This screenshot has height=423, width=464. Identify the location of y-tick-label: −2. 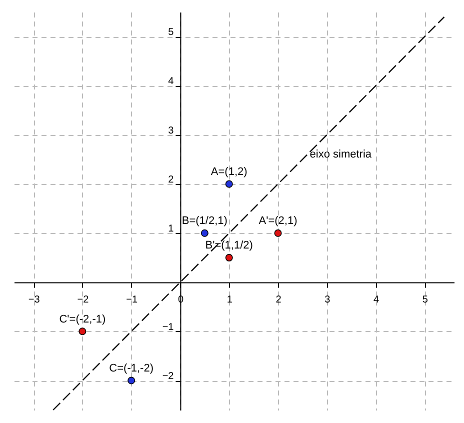
(168, 376).